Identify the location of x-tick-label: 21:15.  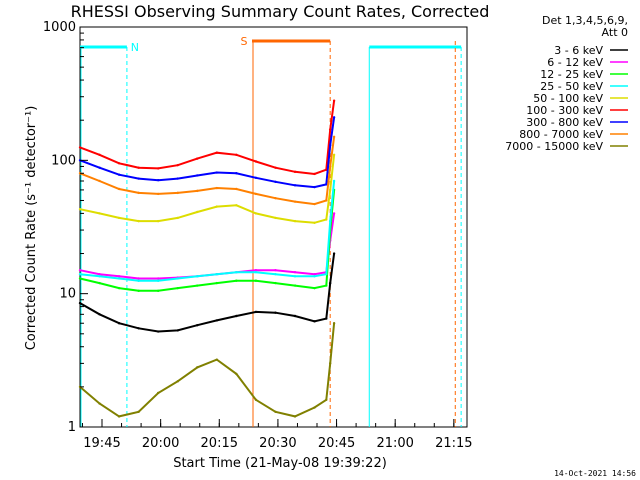
(453, 443).